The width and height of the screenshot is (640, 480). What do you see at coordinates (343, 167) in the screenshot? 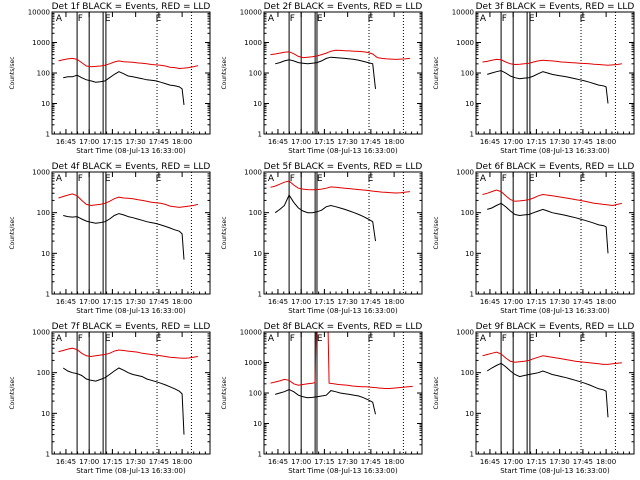
I see `panel-title: Det 5f BLACK = Events, RED = LLD` at bounding box center [343, 167].